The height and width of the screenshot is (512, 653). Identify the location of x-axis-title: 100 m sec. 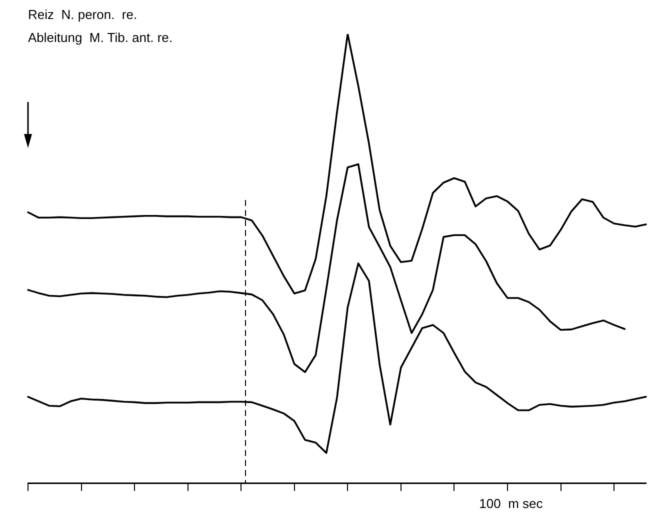
(511, 503).